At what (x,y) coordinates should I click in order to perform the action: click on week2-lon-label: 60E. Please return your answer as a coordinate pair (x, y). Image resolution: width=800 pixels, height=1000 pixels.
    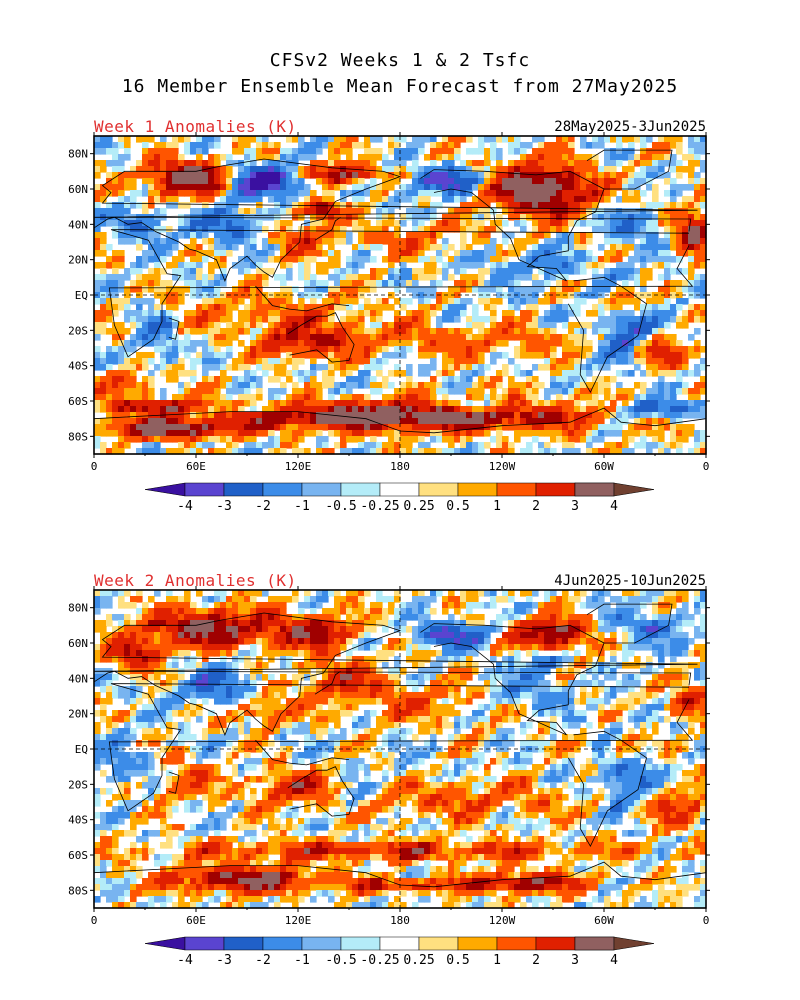
    Looking at the image, I should click on (196, 920).